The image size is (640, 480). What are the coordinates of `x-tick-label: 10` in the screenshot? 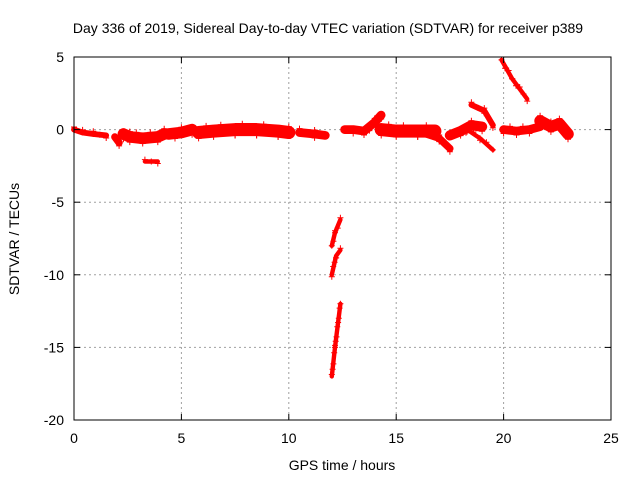 It's located at (289, 438).